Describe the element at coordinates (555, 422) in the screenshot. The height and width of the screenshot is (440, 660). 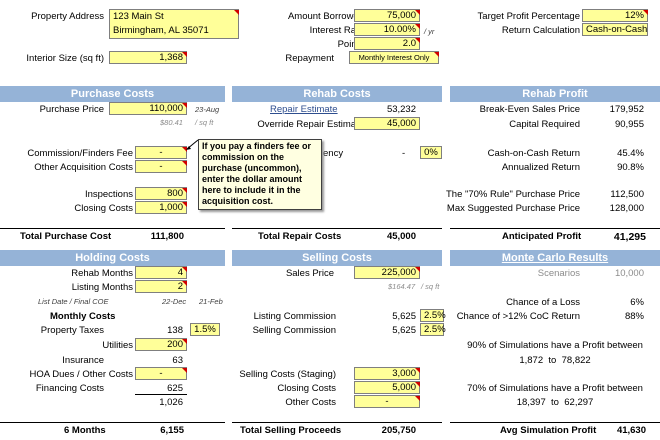
I see `monte-carlo-total-rule` at that location.